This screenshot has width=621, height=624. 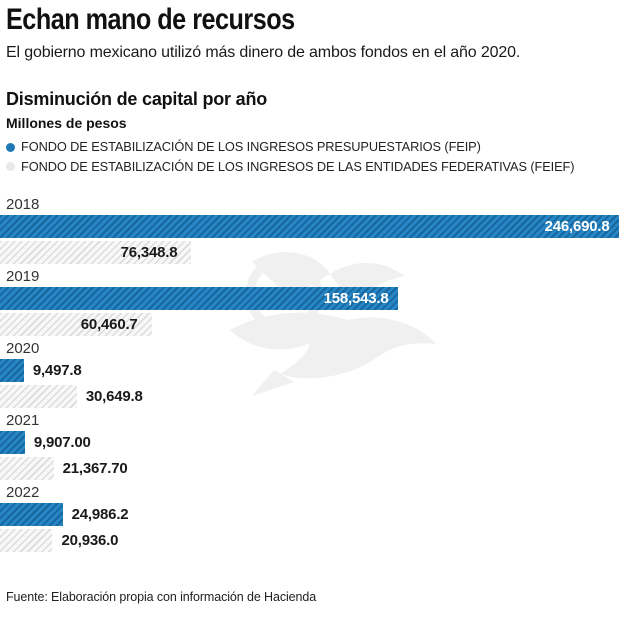 What do you see at coordinates (310, 396) in the screenshot?
I see `bar-row-feief-2020: 30,649.8` at bounding box center [310, 396].